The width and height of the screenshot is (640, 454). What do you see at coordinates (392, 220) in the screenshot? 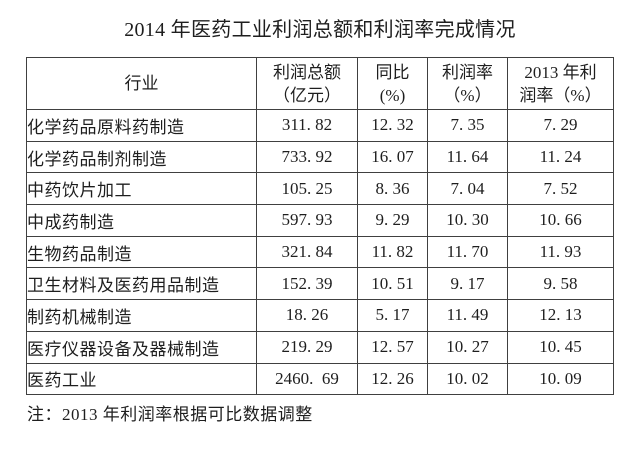
I see `yoy-cell: 9. 29` at bounding box center [392, 220].